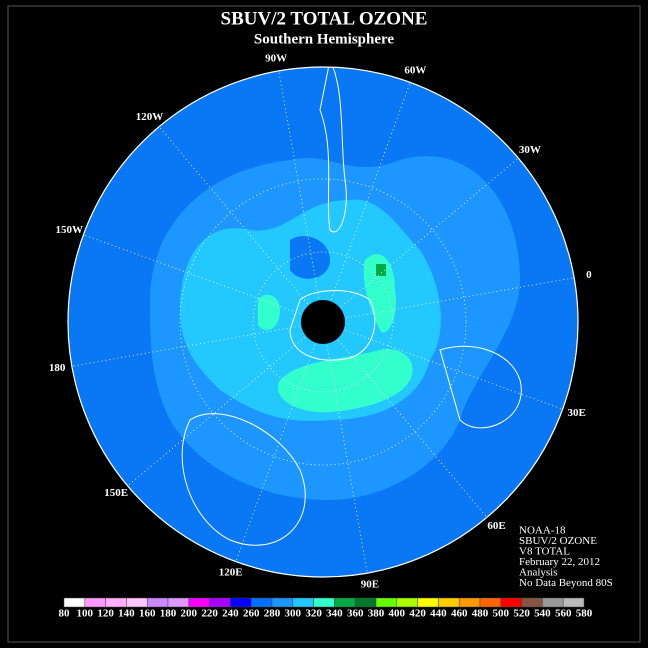  What do you see at coordinates (521, 614) in the screenshot?
I see `colorbar-label: 520` at bounding box center [521, 614].